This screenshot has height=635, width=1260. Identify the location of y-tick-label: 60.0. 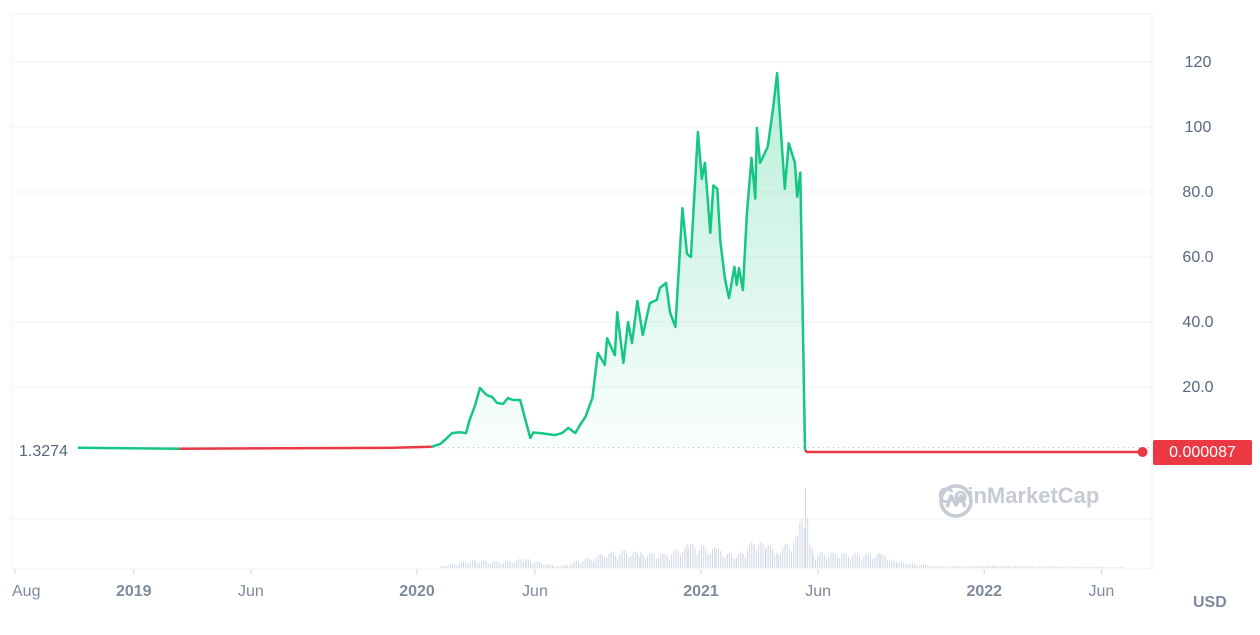
(1197, 257).